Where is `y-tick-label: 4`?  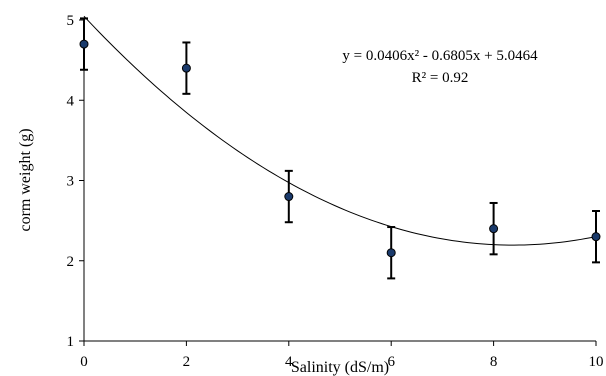 y-tick-label: 4 is located at coordinates (71, 101).